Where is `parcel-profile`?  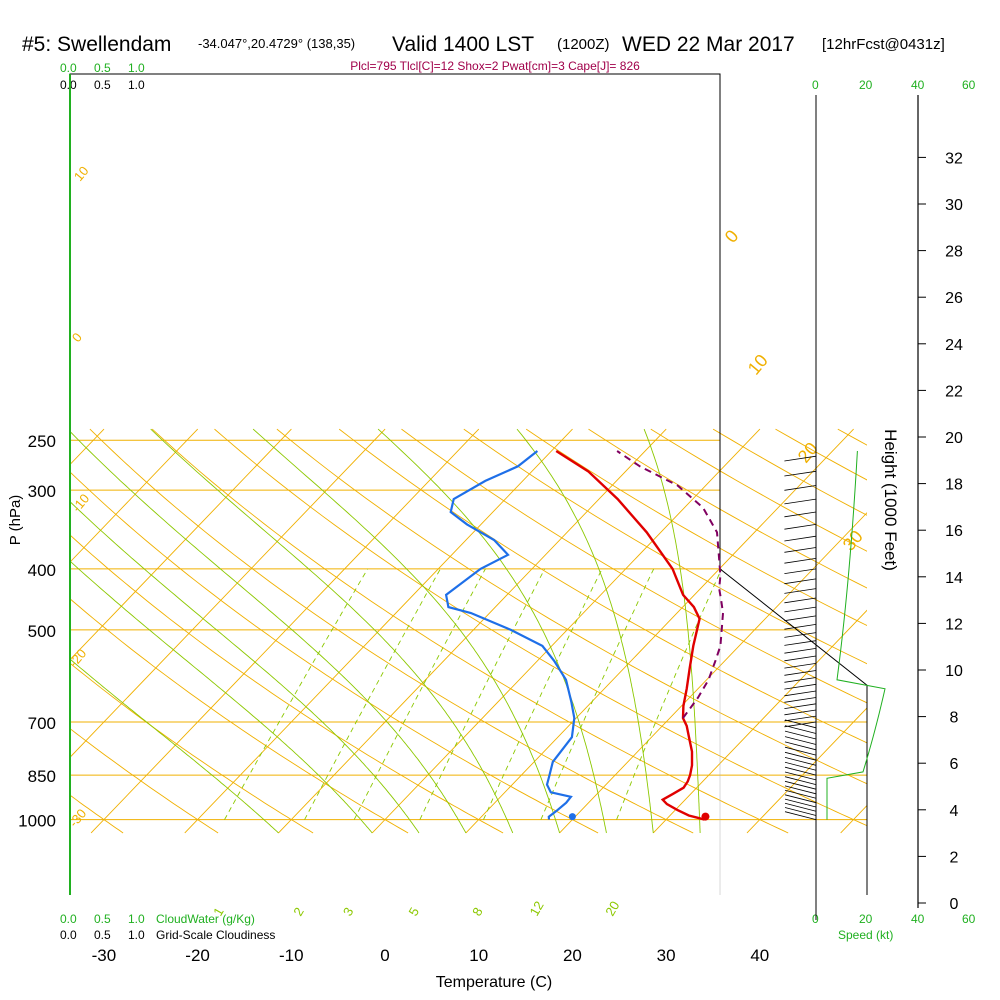 parcel-profile is located at coordinates (670, 584).